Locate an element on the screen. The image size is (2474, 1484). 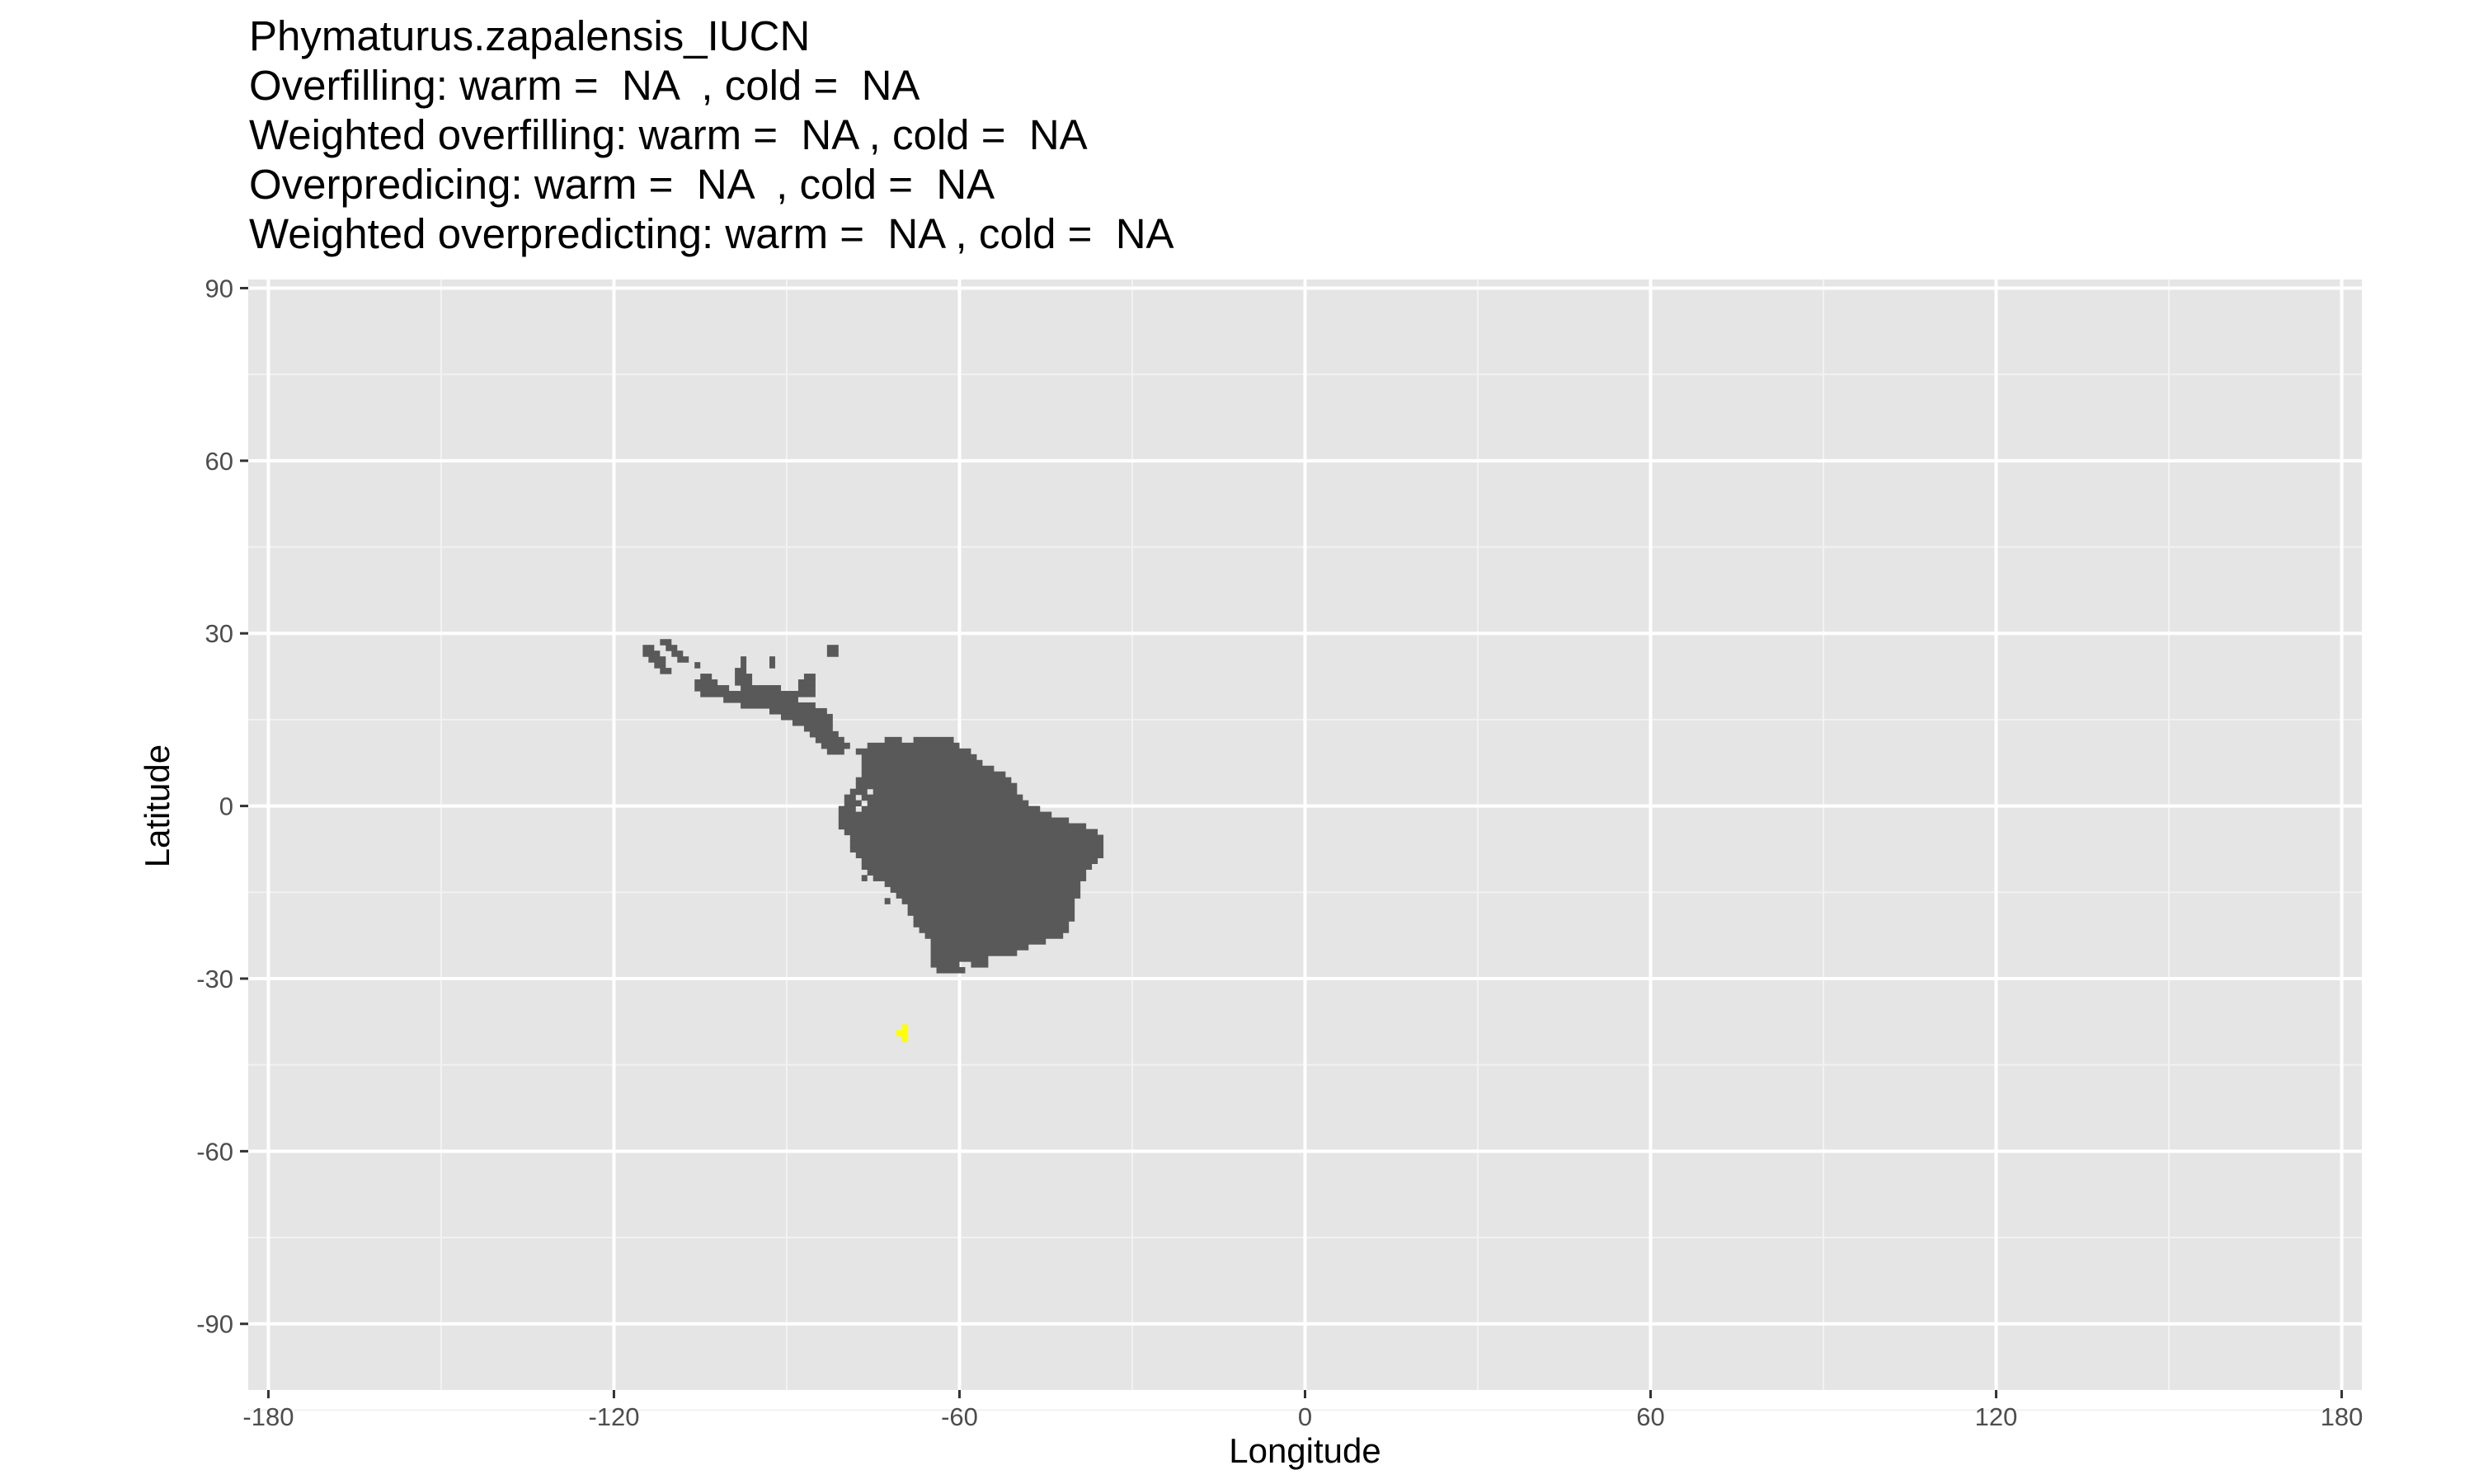
y-tick-label: 30 is located at coordinates (219, 633).